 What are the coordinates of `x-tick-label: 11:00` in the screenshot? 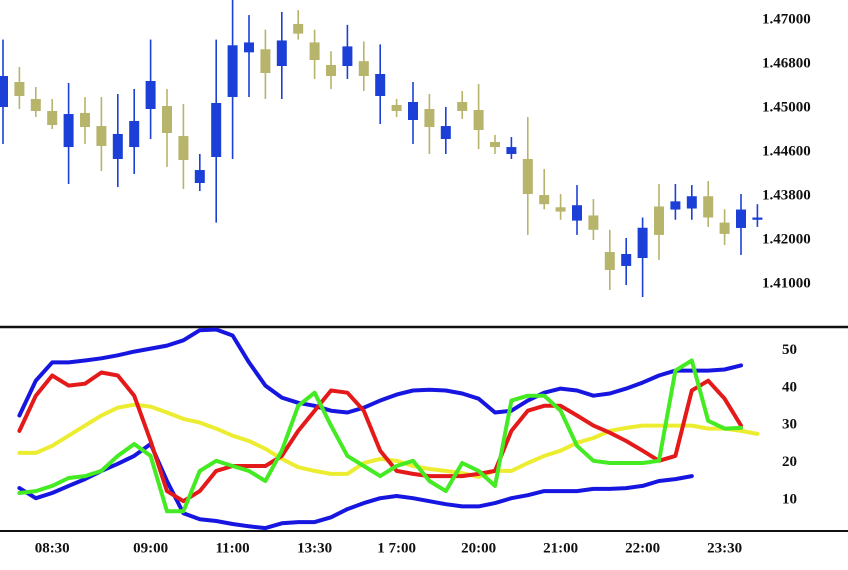 It's located at (233, 548).